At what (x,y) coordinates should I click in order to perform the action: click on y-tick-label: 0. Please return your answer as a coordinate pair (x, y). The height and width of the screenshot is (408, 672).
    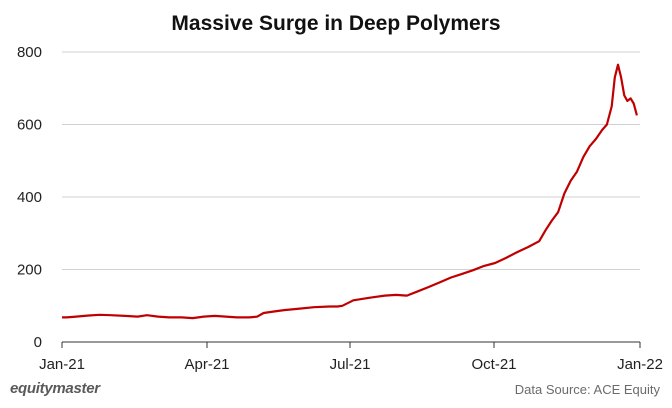
    Looking at the image, I should click on (38, 342).